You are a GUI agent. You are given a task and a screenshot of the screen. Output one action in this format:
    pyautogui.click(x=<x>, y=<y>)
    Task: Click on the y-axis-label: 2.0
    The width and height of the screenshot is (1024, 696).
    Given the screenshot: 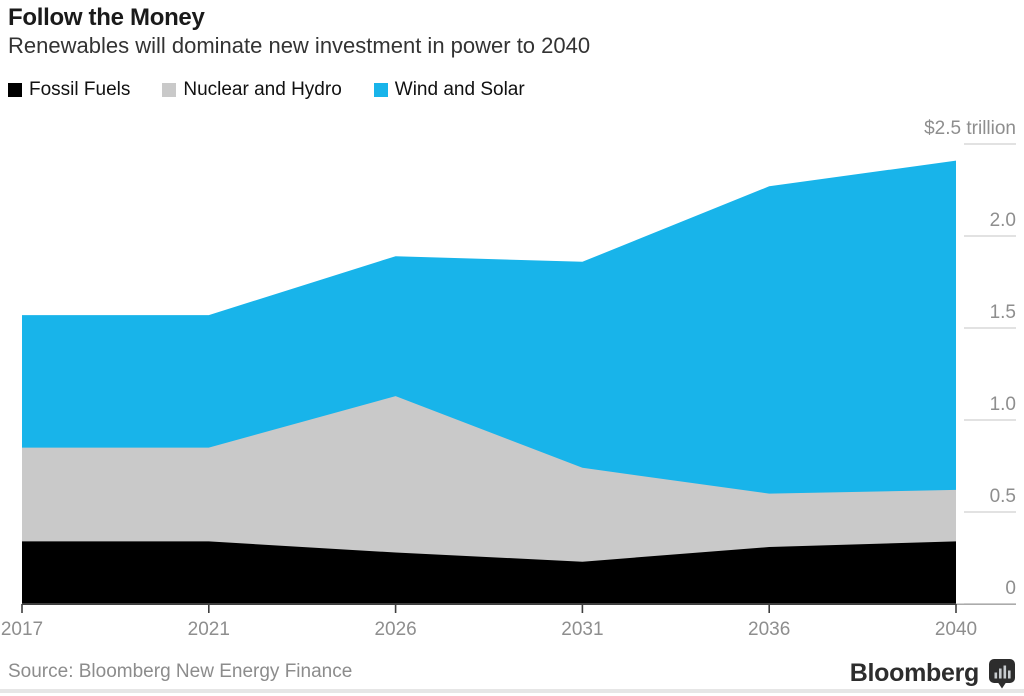 What is the action you would take?
    pyautogui.click(x=1002, y=220)
    